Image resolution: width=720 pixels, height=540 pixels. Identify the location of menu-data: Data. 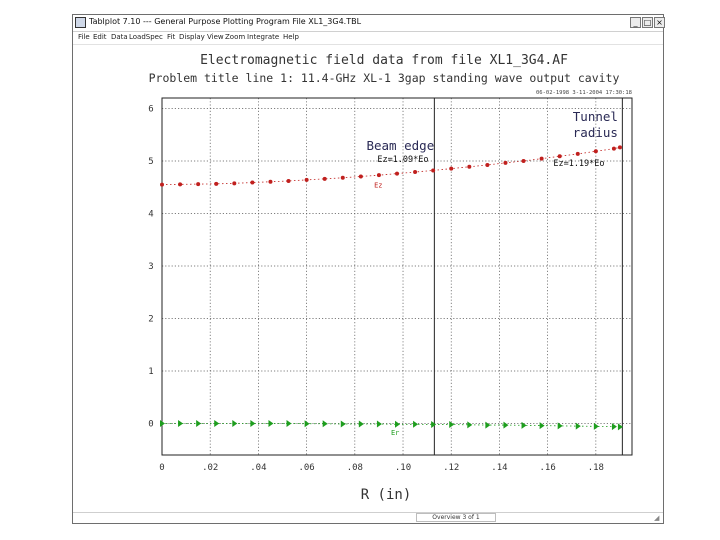
(119, 37).